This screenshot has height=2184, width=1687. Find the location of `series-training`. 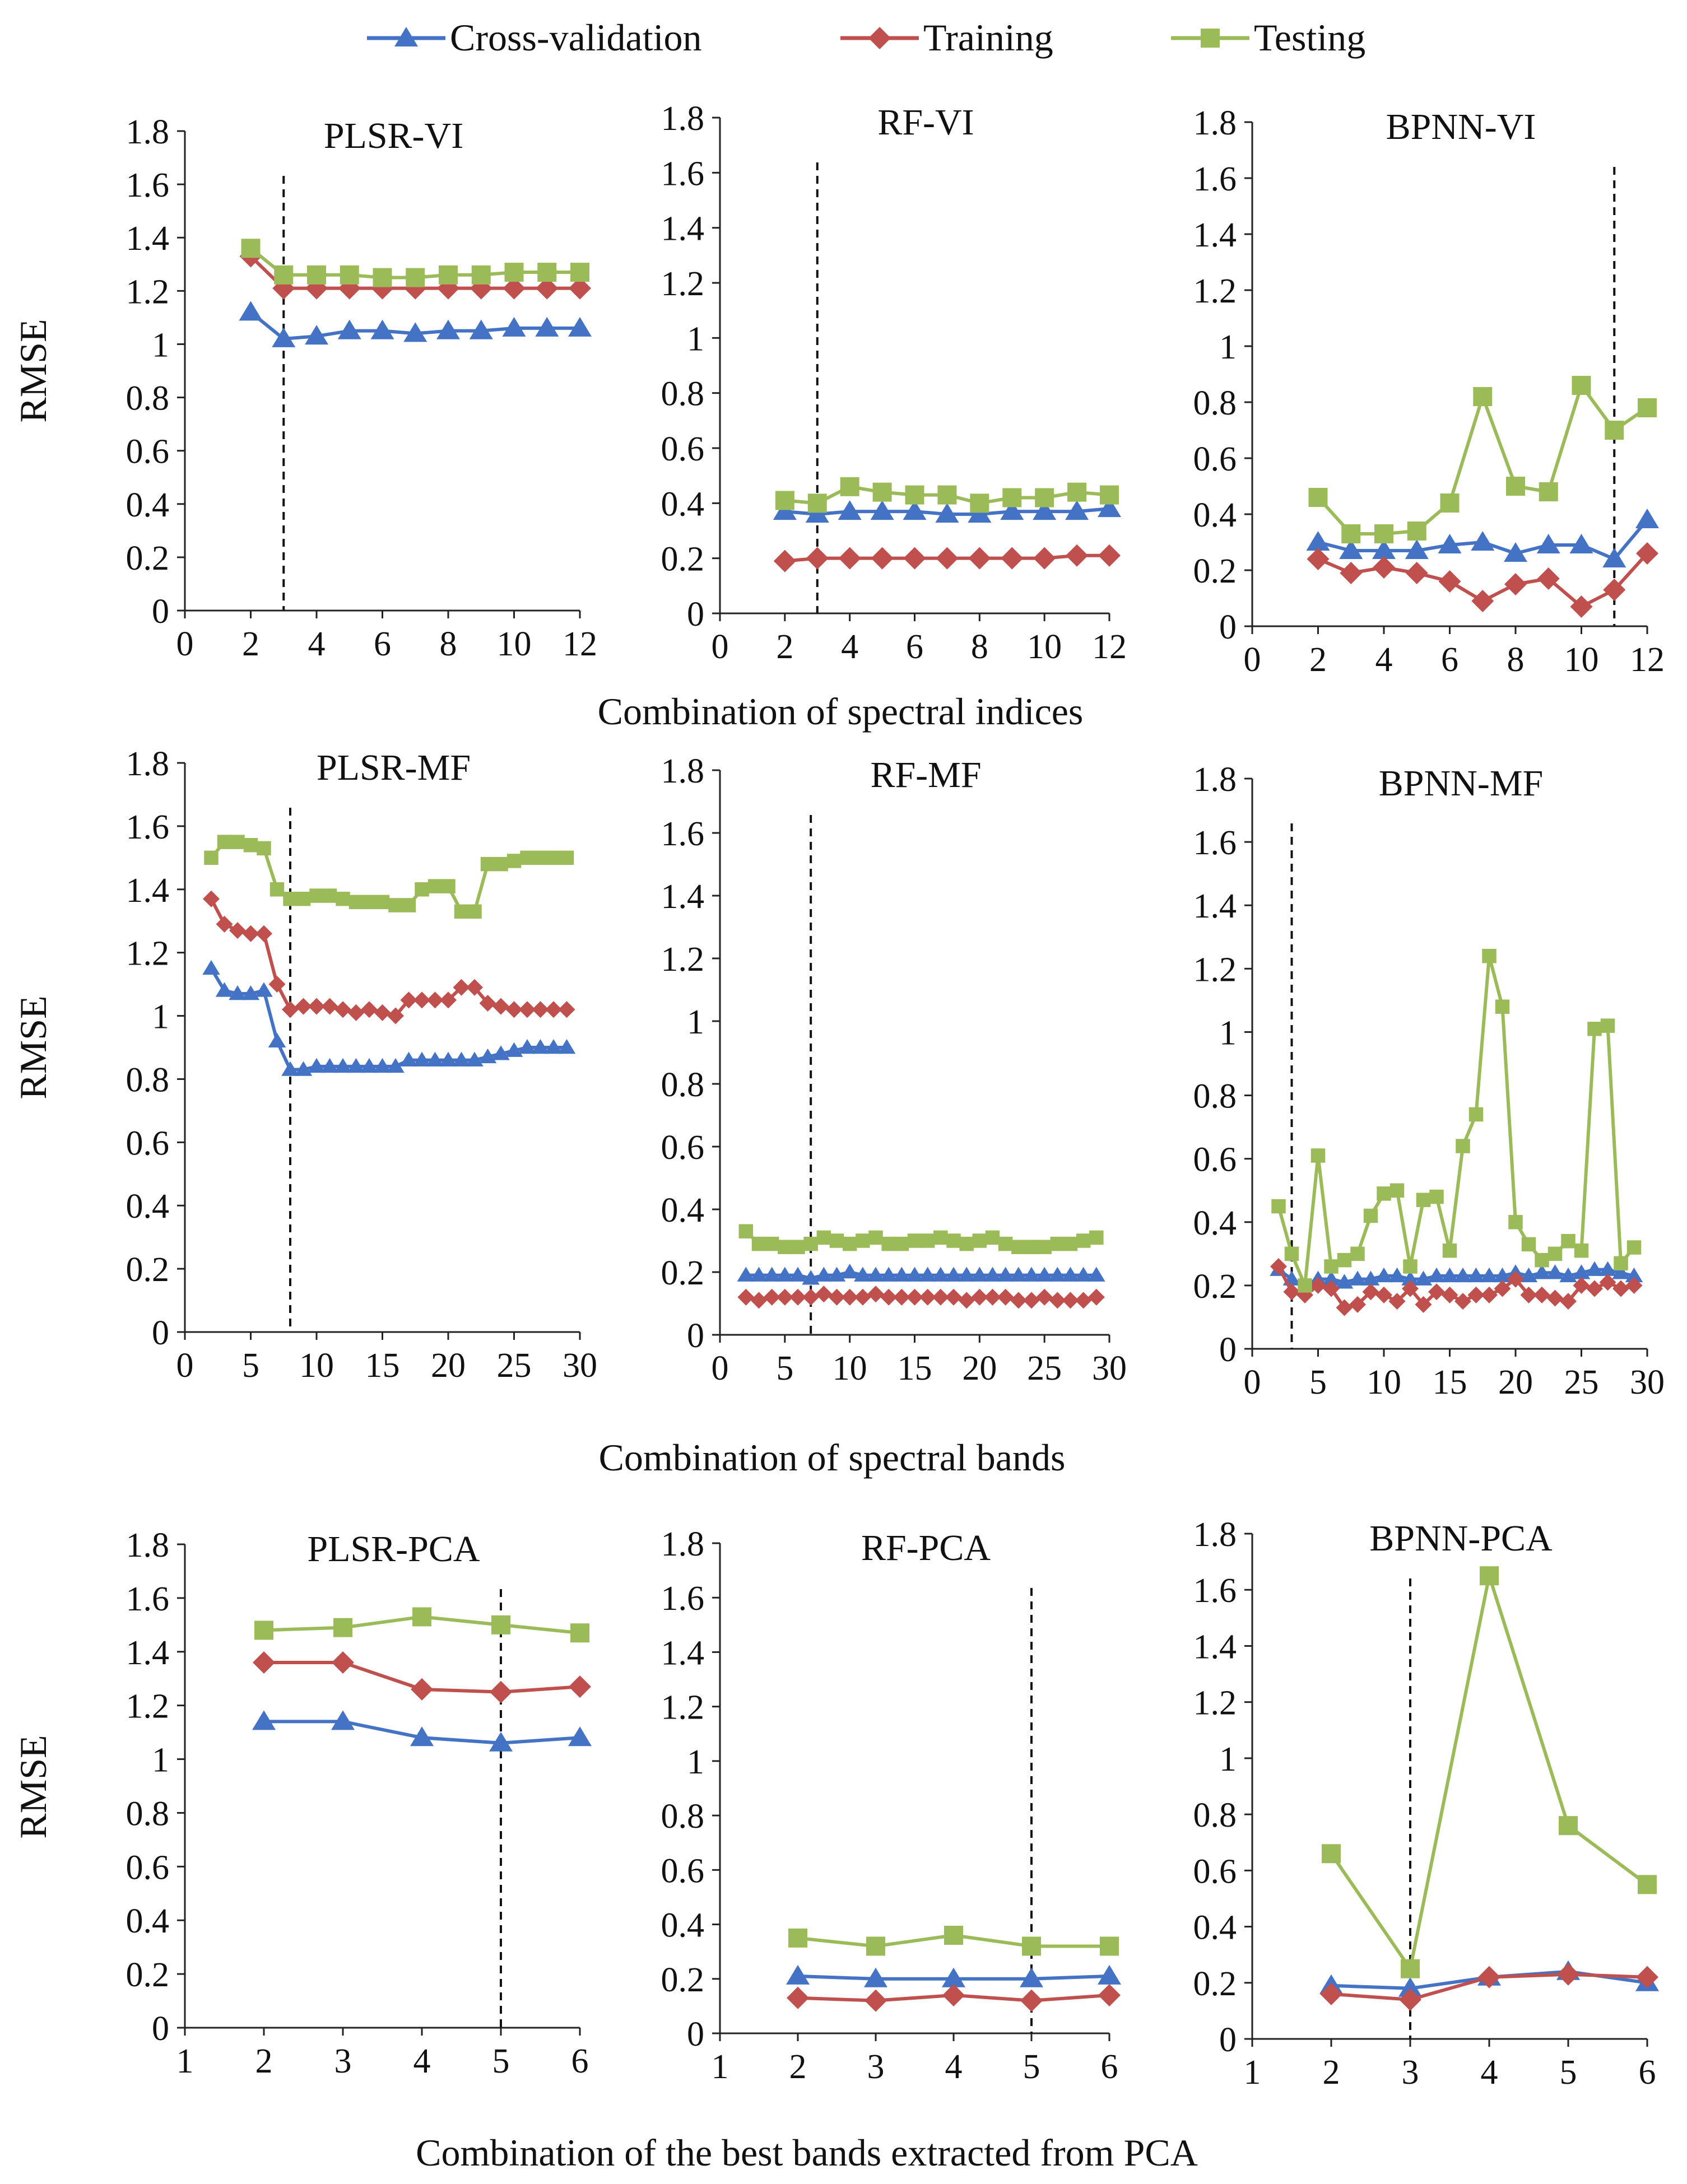

series-training is located at coordinates (422, 1677).